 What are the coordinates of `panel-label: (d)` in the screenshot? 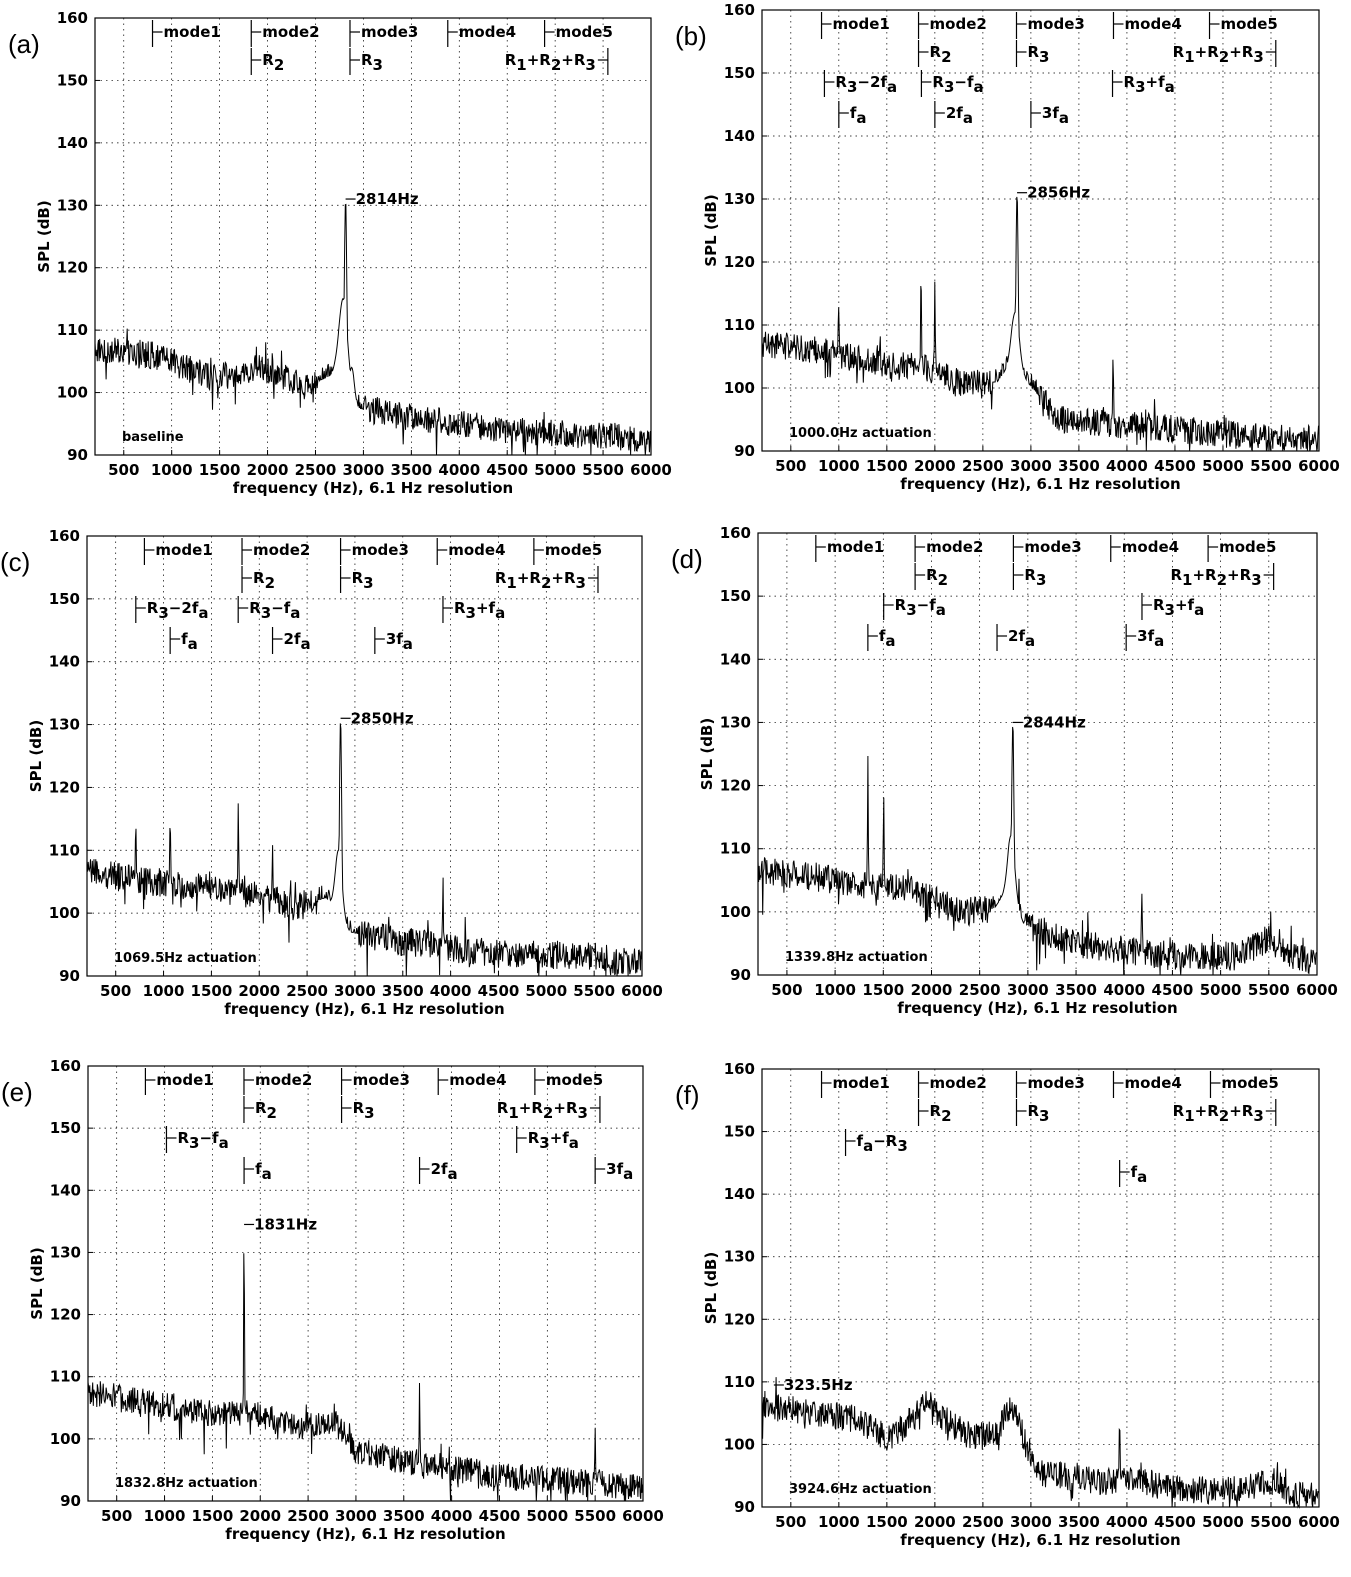 It's located at (687, 559).